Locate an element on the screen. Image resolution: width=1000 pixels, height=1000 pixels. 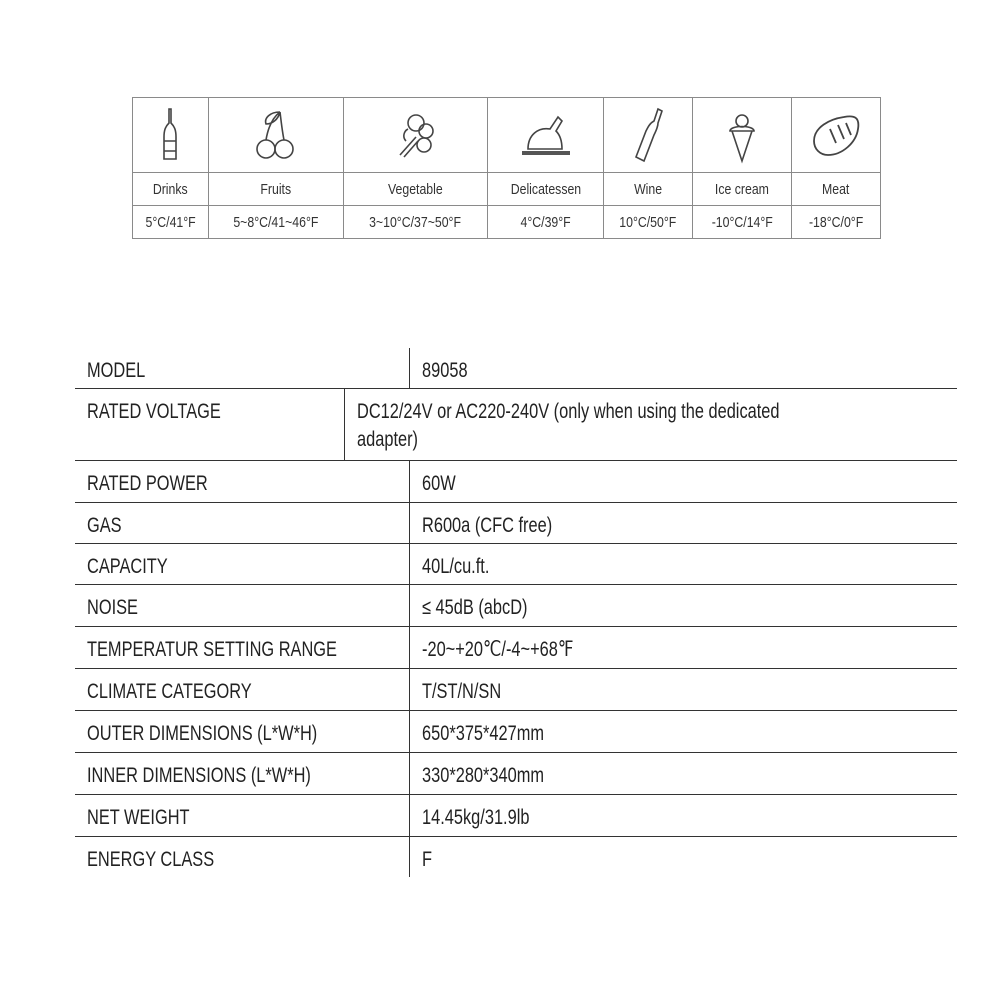
spec-value: 40L/cu.ft. is located at coordinates (456, 566).